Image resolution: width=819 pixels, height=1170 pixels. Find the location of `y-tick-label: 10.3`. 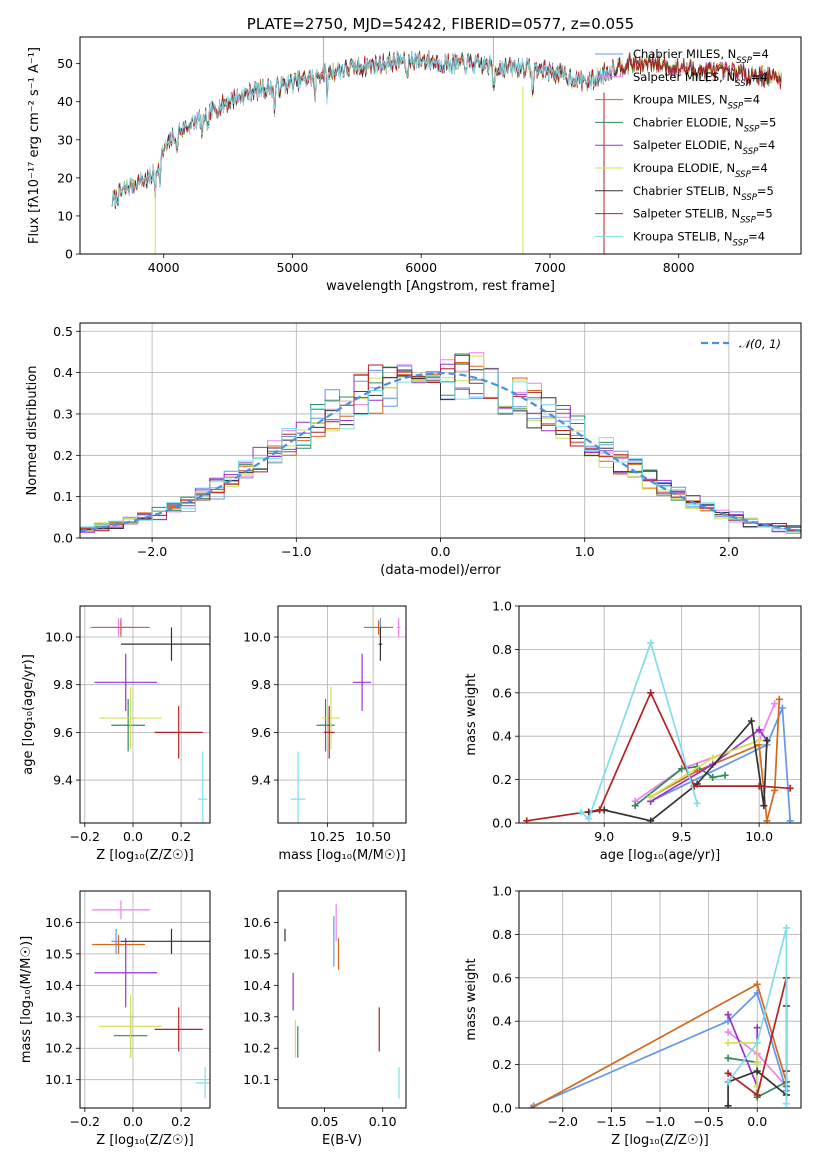

y-tick-label: 10.3 is located at coordinates (59, 1016).